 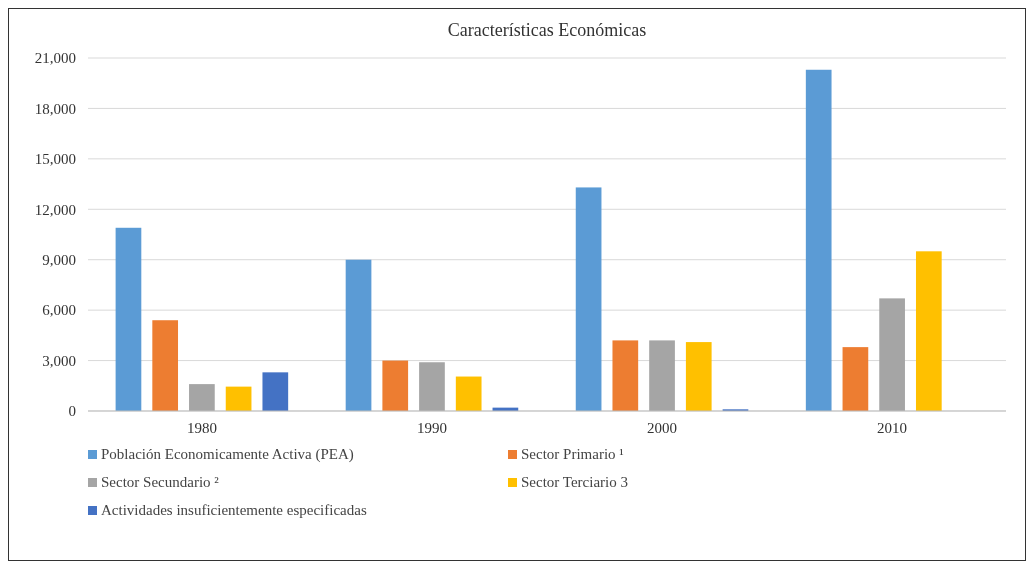 I want to click on x-tick-label: 1990, so click(x=431, y=428).